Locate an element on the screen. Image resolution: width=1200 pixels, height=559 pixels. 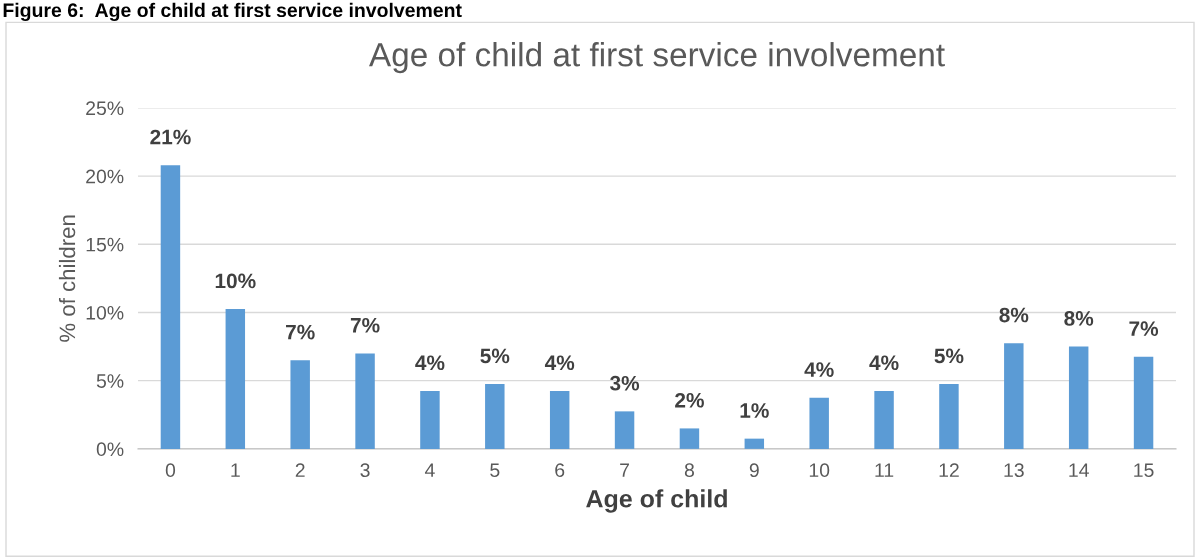
x-tick-label: 9 is located at coordinates (754, 470).